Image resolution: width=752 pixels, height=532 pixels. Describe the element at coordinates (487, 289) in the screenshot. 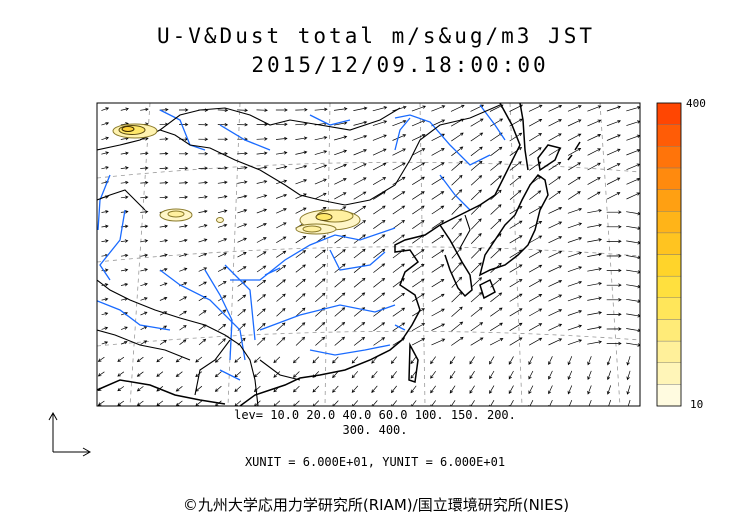

I see `japan-kyushu` at that location.